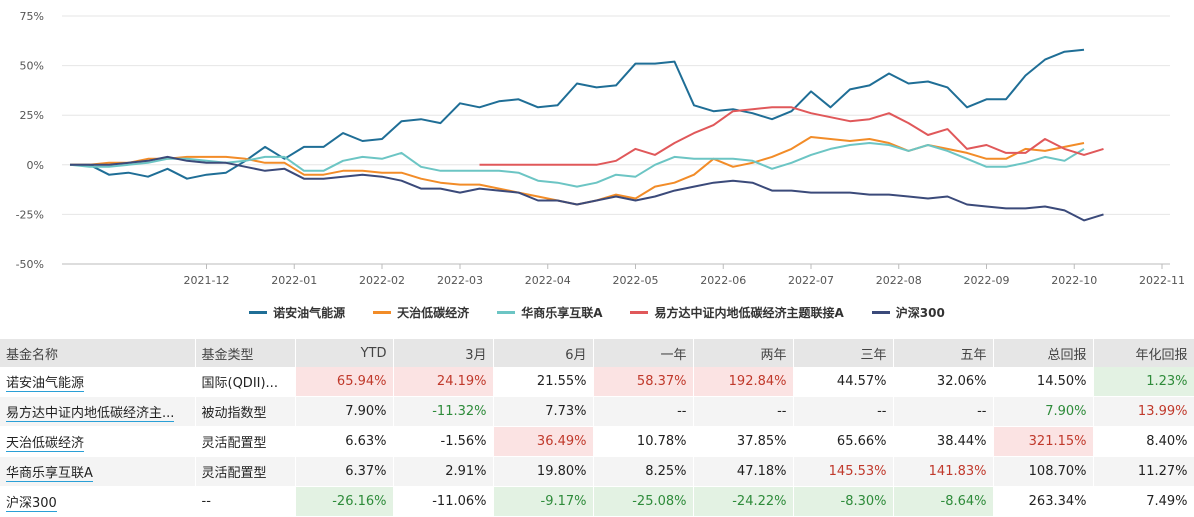 This screenshot has width=1194, height=517. Describe the element at coordinates (811, 280) in the screenshot. I see `x-tick-label: 2022-07` at that location.